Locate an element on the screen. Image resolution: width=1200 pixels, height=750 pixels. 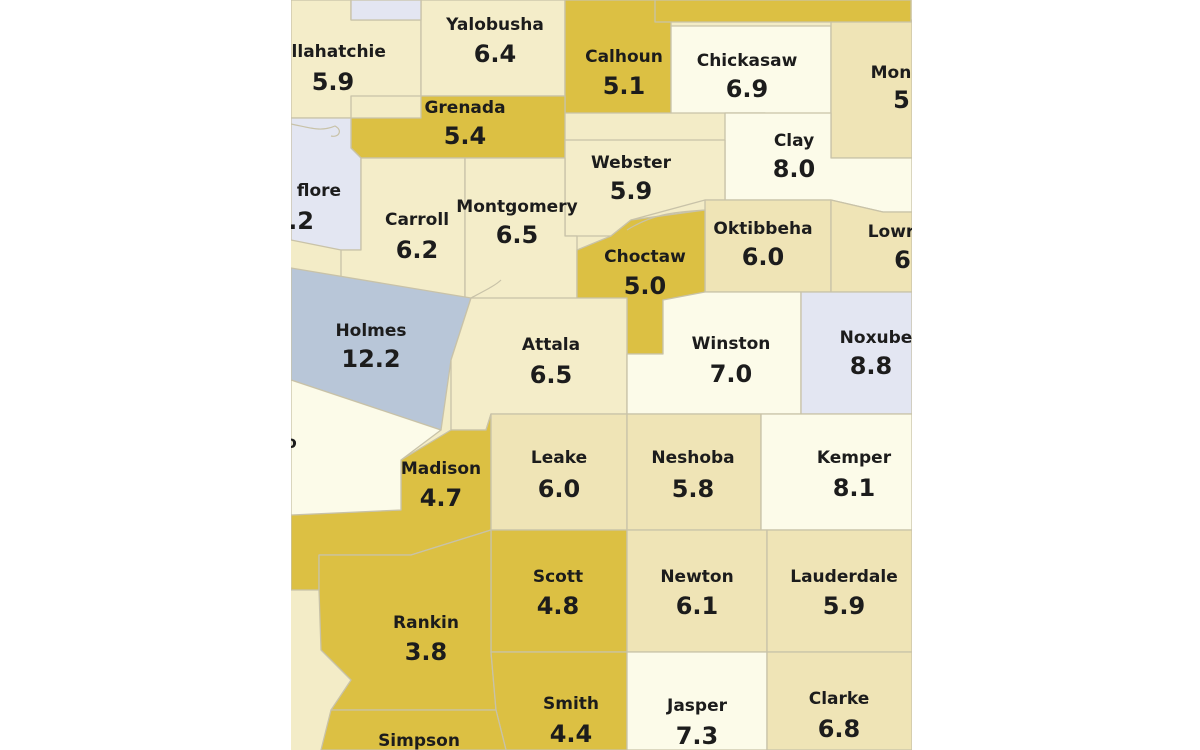
county-name-clarke: Clarke is located at coordinates (839, 699).